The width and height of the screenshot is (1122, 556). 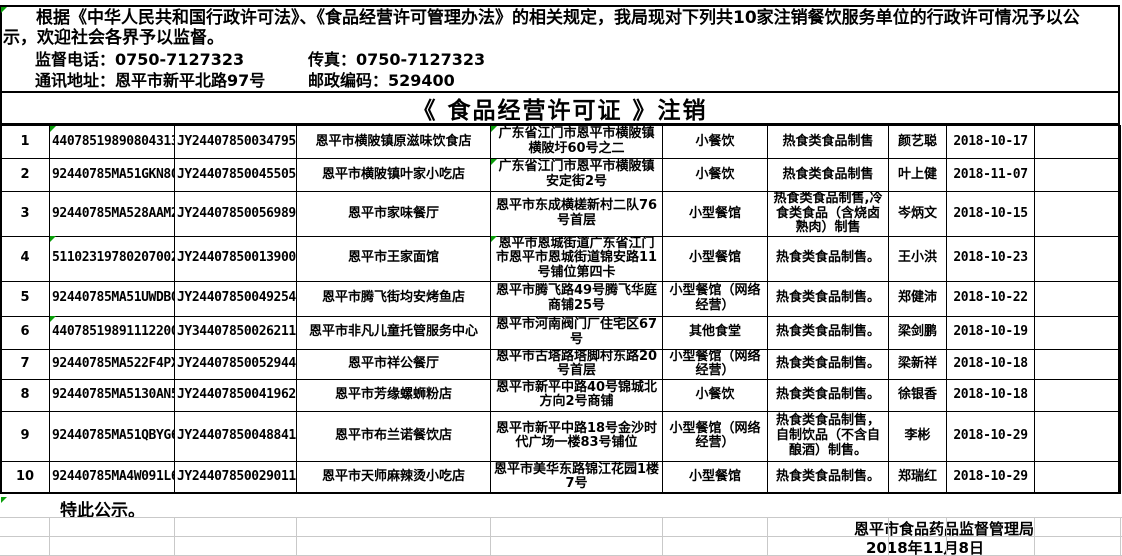 I want to click on cell-license-no: JY34407850026211, so click(x=235, y=332).